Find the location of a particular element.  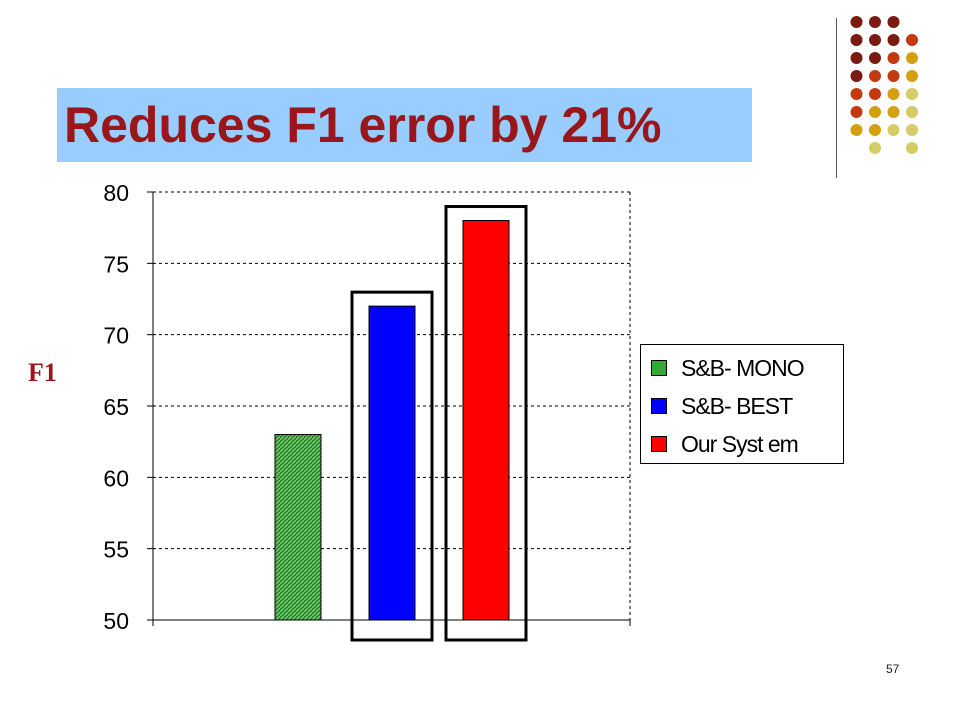

title-band is located at coordinates (404, 125).